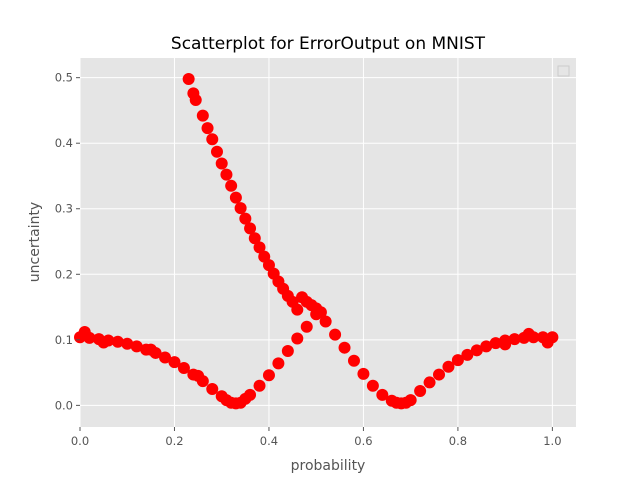 Image resolution: width=640 pixels, height=480 pixels. Describe the element at coordinates (552, 441) in the screenshot. I see `x-tick-label: 1.0` at that location.